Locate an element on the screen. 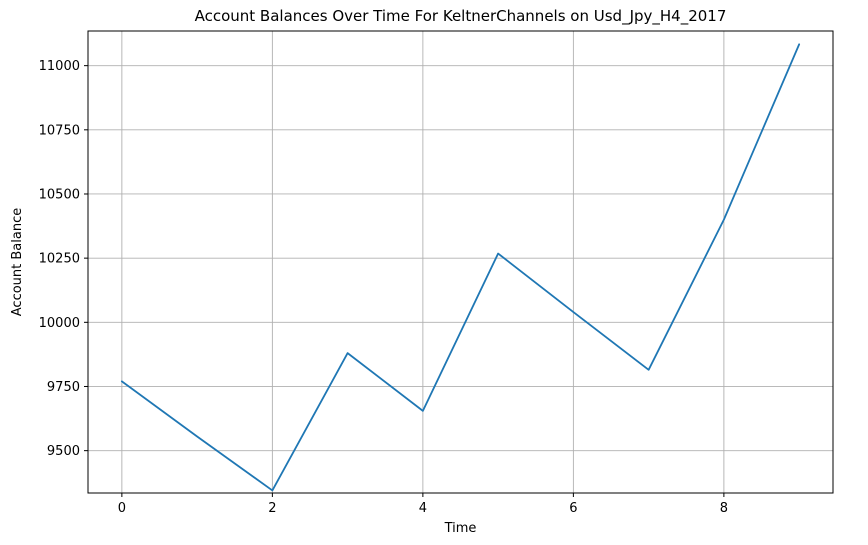 The height and width of the screenshot is (545, 868). y-tick-label: 10000 is located at coordinates (59, 323).